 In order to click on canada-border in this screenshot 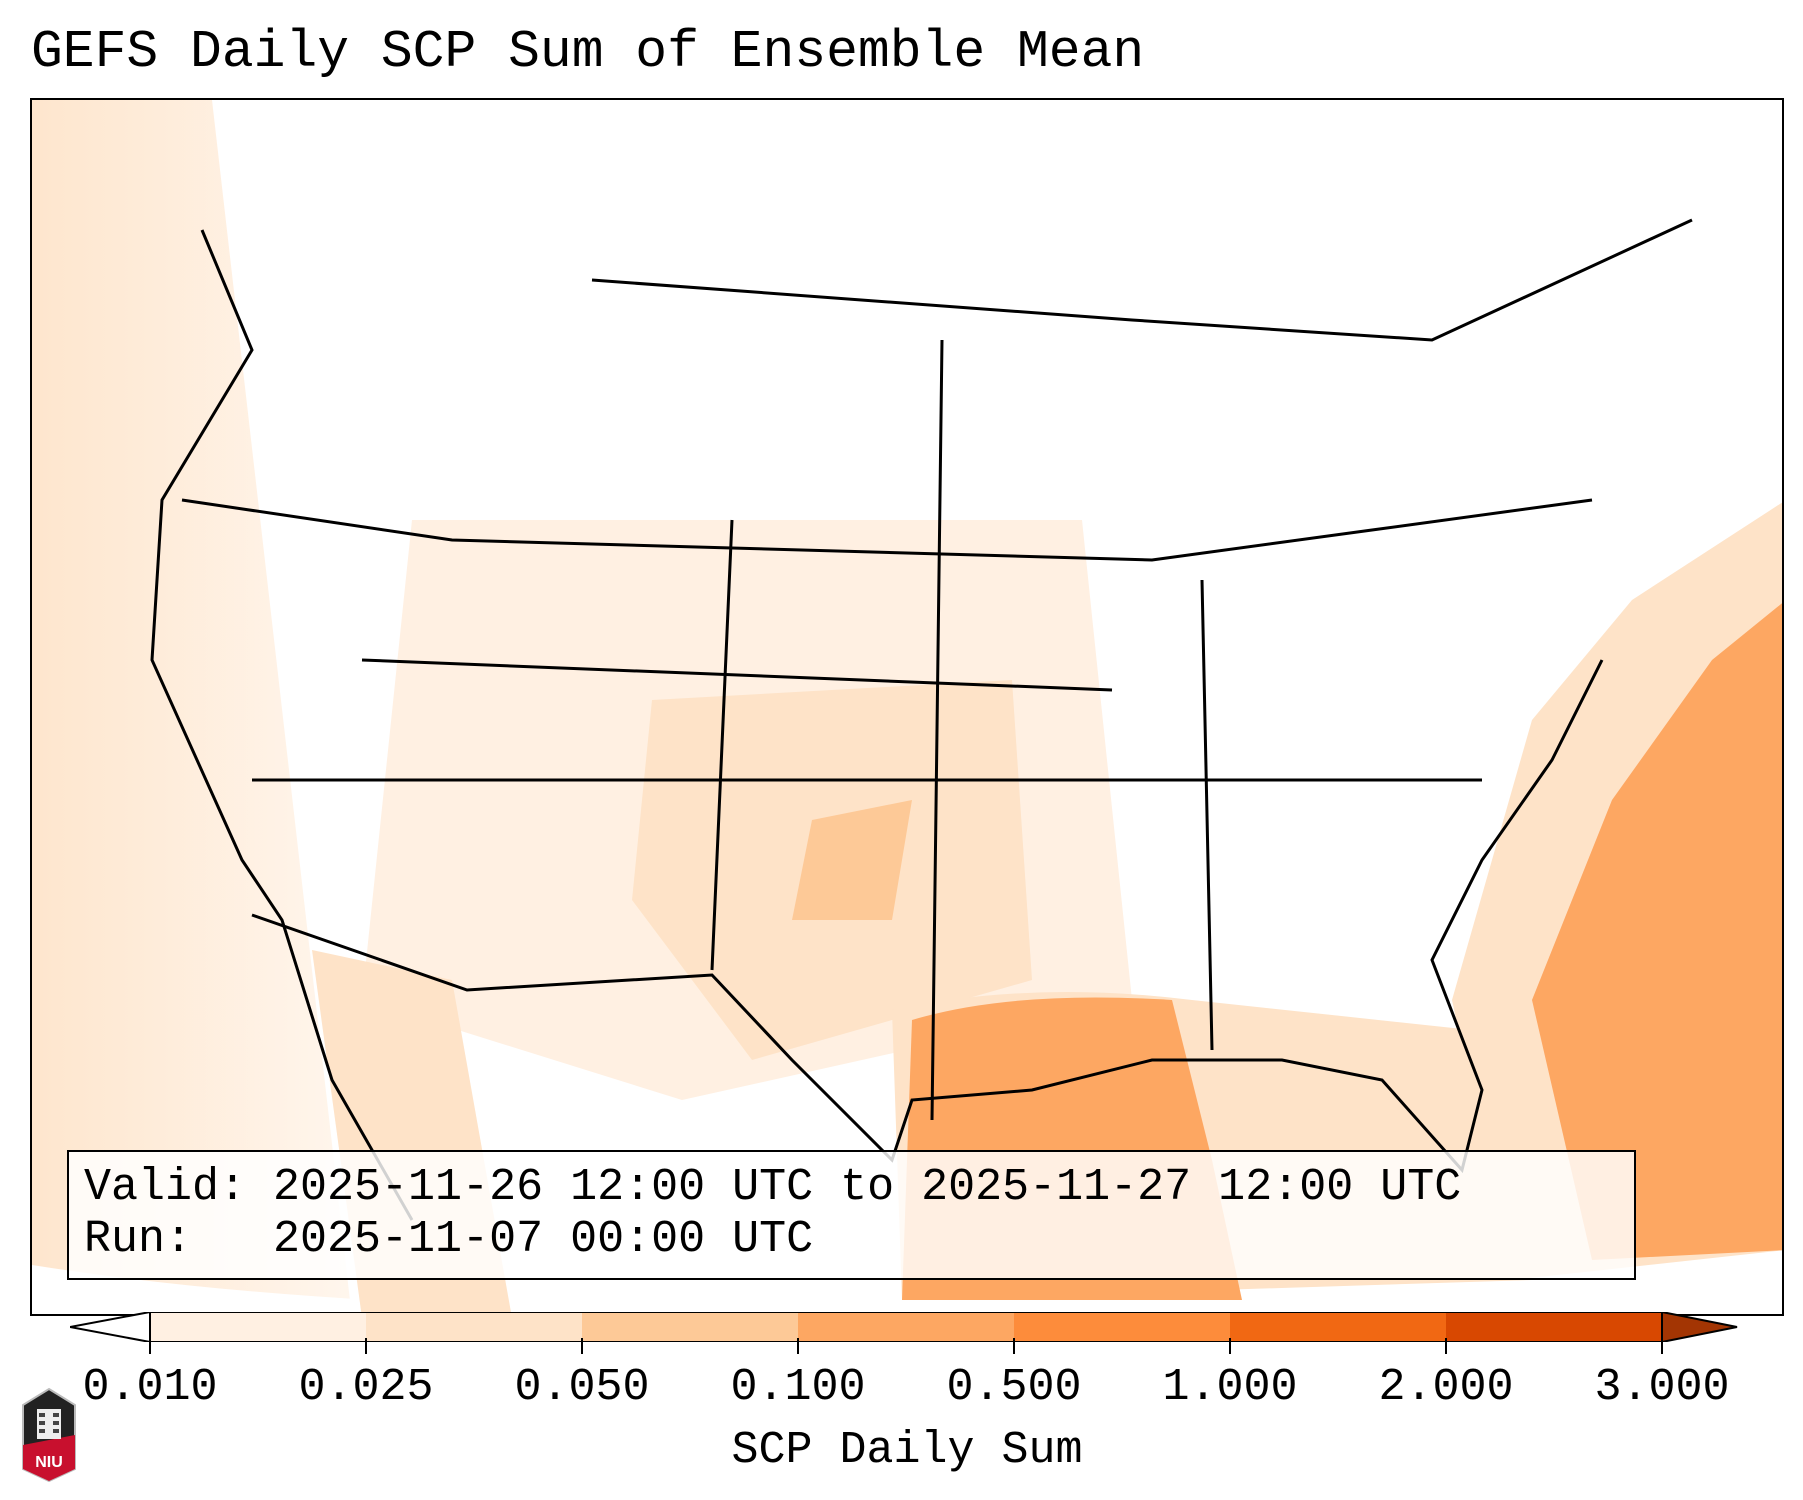, I will do `click(1142, 280)`.